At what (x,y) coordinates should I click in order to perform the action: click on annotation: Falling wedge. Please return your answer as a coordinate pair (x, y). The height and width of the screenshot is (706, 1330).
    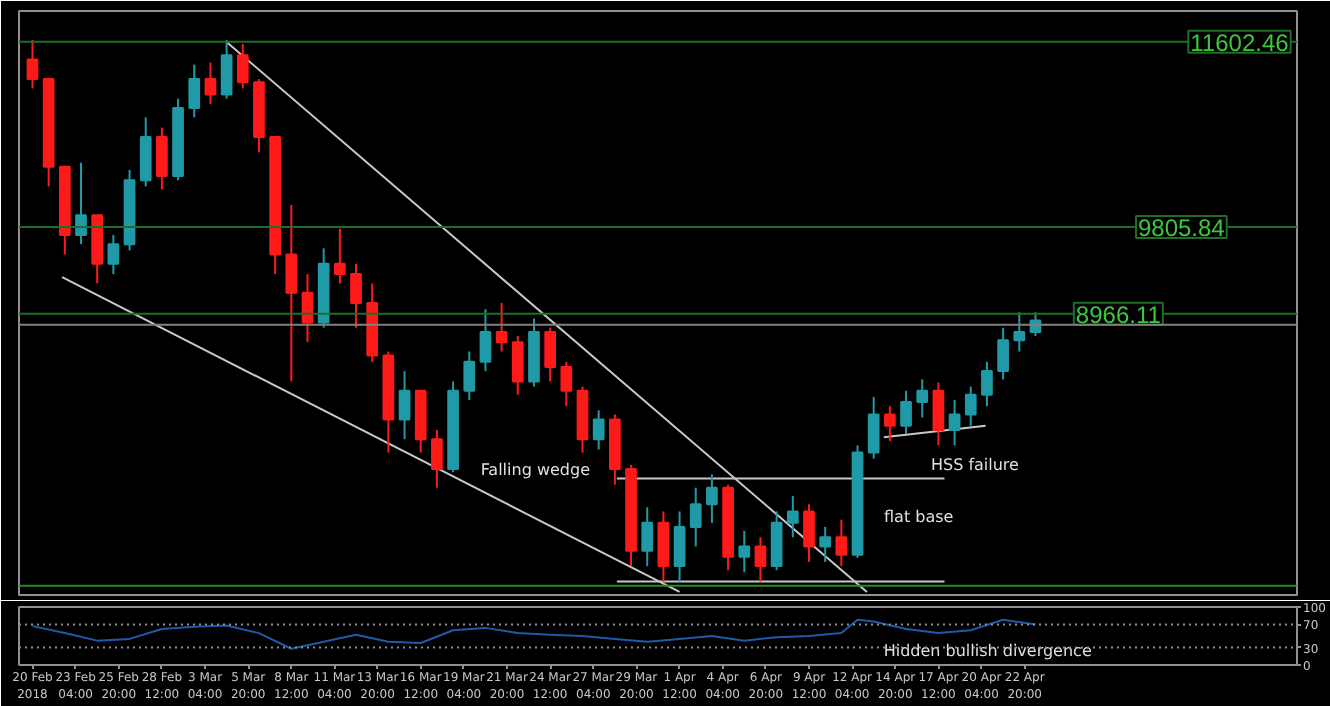
    Looking at the image, I should click on (535, 470).